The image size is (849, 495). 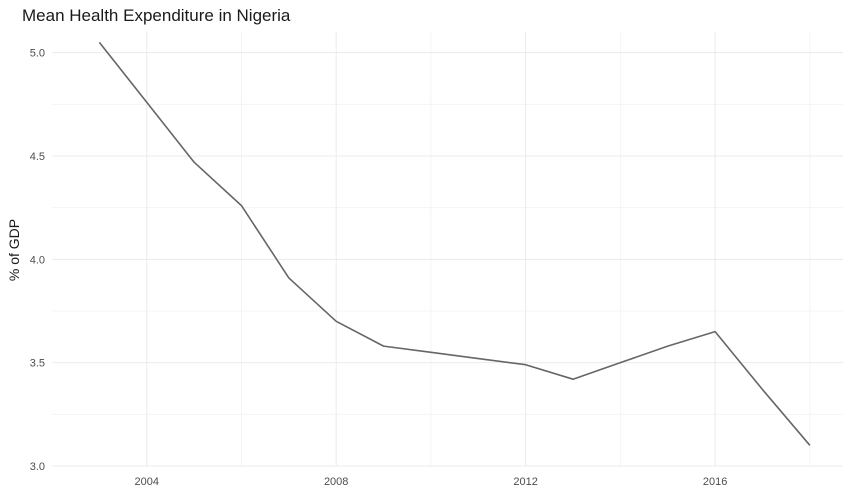 What do you see at coordinates (146, 482) in the screenshot?
I see `x-tick-label: 2004` at bounding box center [146, 482].